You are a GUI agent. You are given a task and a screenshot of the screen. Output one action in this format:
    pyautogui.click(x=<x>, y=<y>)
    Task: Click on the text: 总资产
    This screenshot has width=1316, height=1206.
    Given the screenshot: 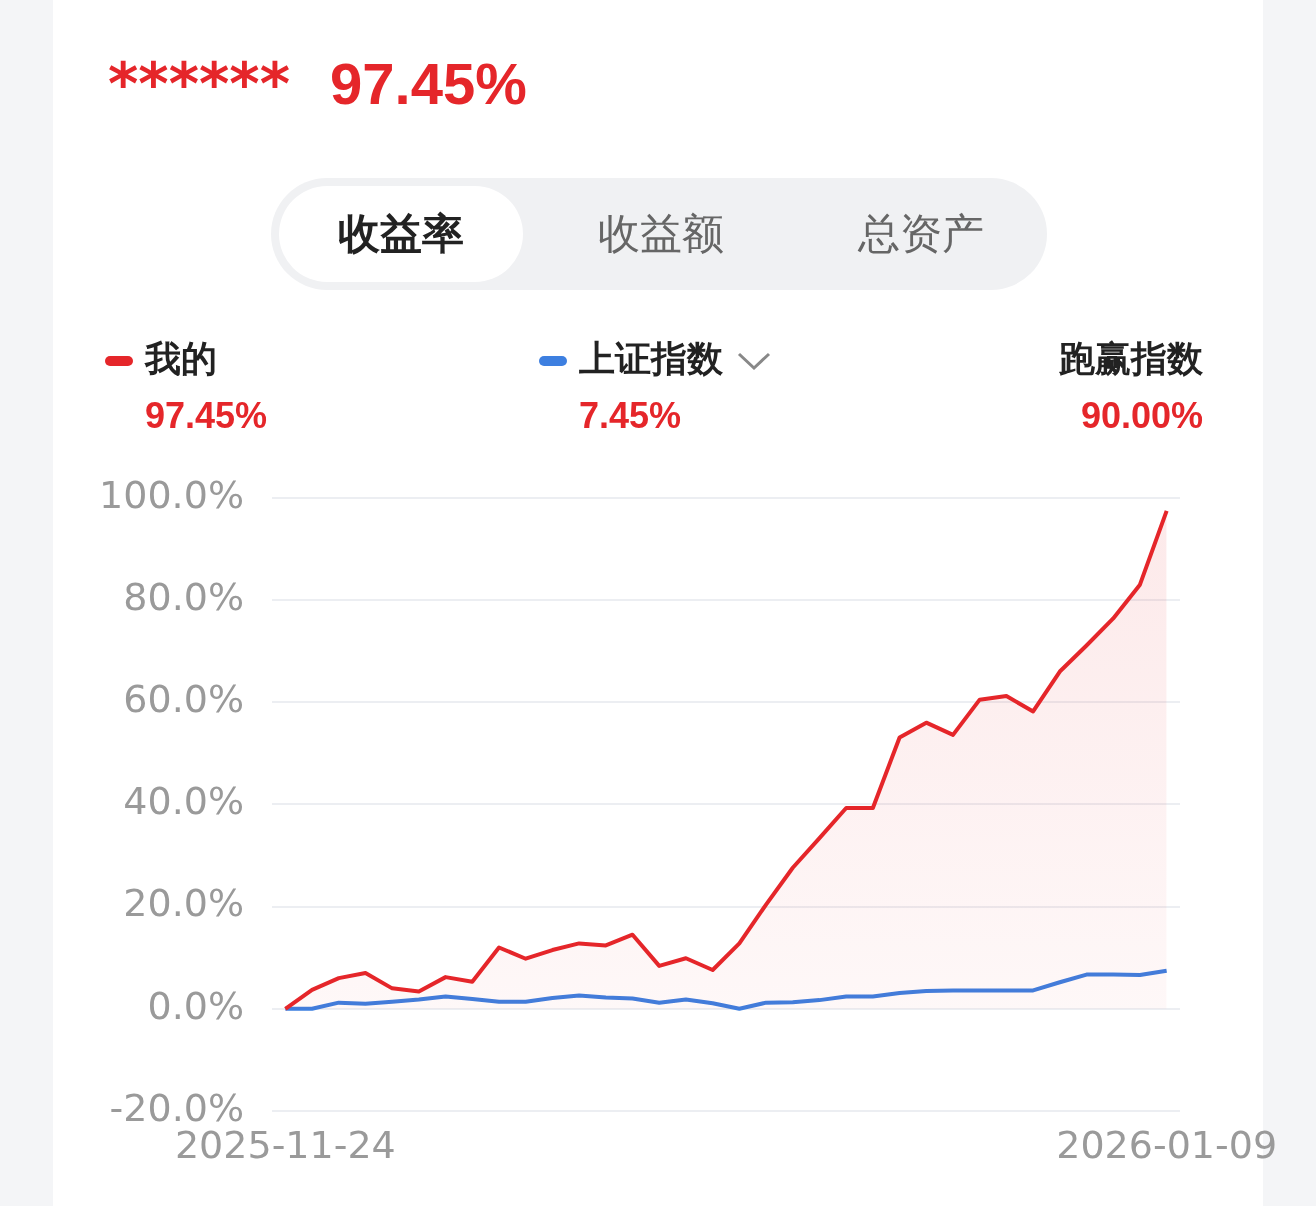 What is the action you would take?
    pyautogui.click(x=921, y=234)
    